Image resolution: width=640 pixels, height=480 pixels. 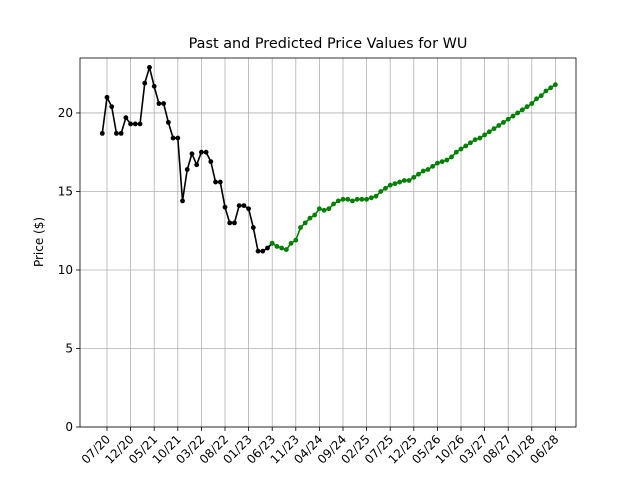 I want to click on y-tick-label: 5, so click(x=69, y=348).